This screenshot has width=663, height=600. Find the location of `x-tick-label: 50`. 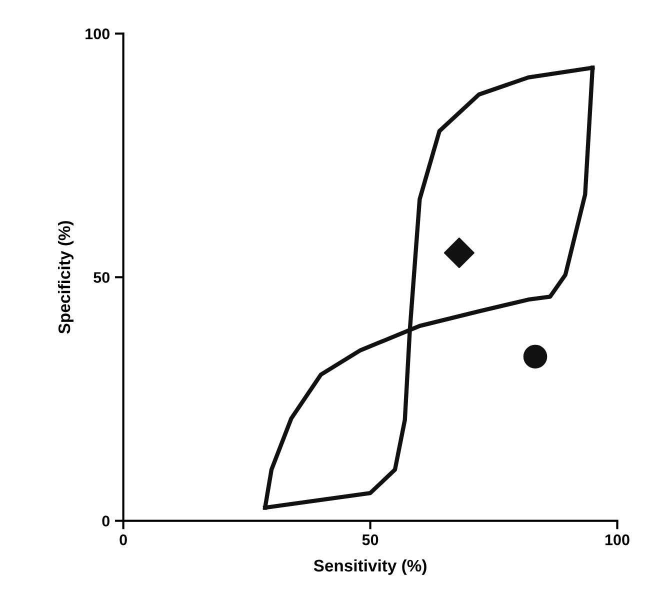

x-tick-label: 50 is located at coordinates (370, 540).